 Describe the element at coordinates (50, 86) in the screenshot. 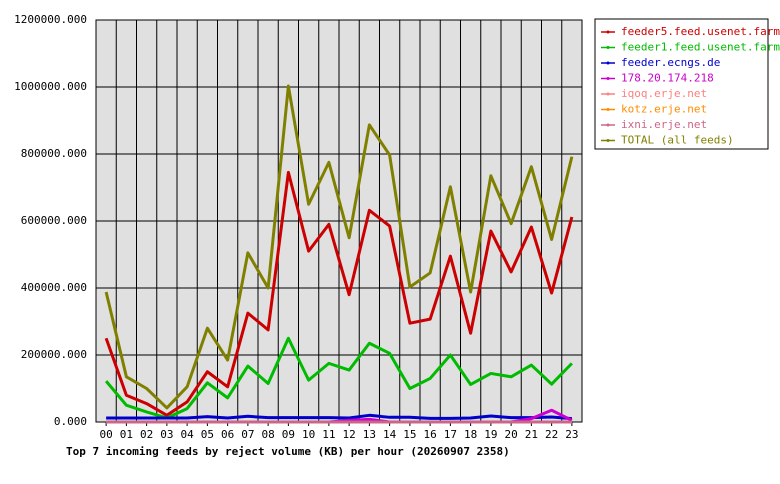

I see `y-tick-label: 1000000.000` at that location.